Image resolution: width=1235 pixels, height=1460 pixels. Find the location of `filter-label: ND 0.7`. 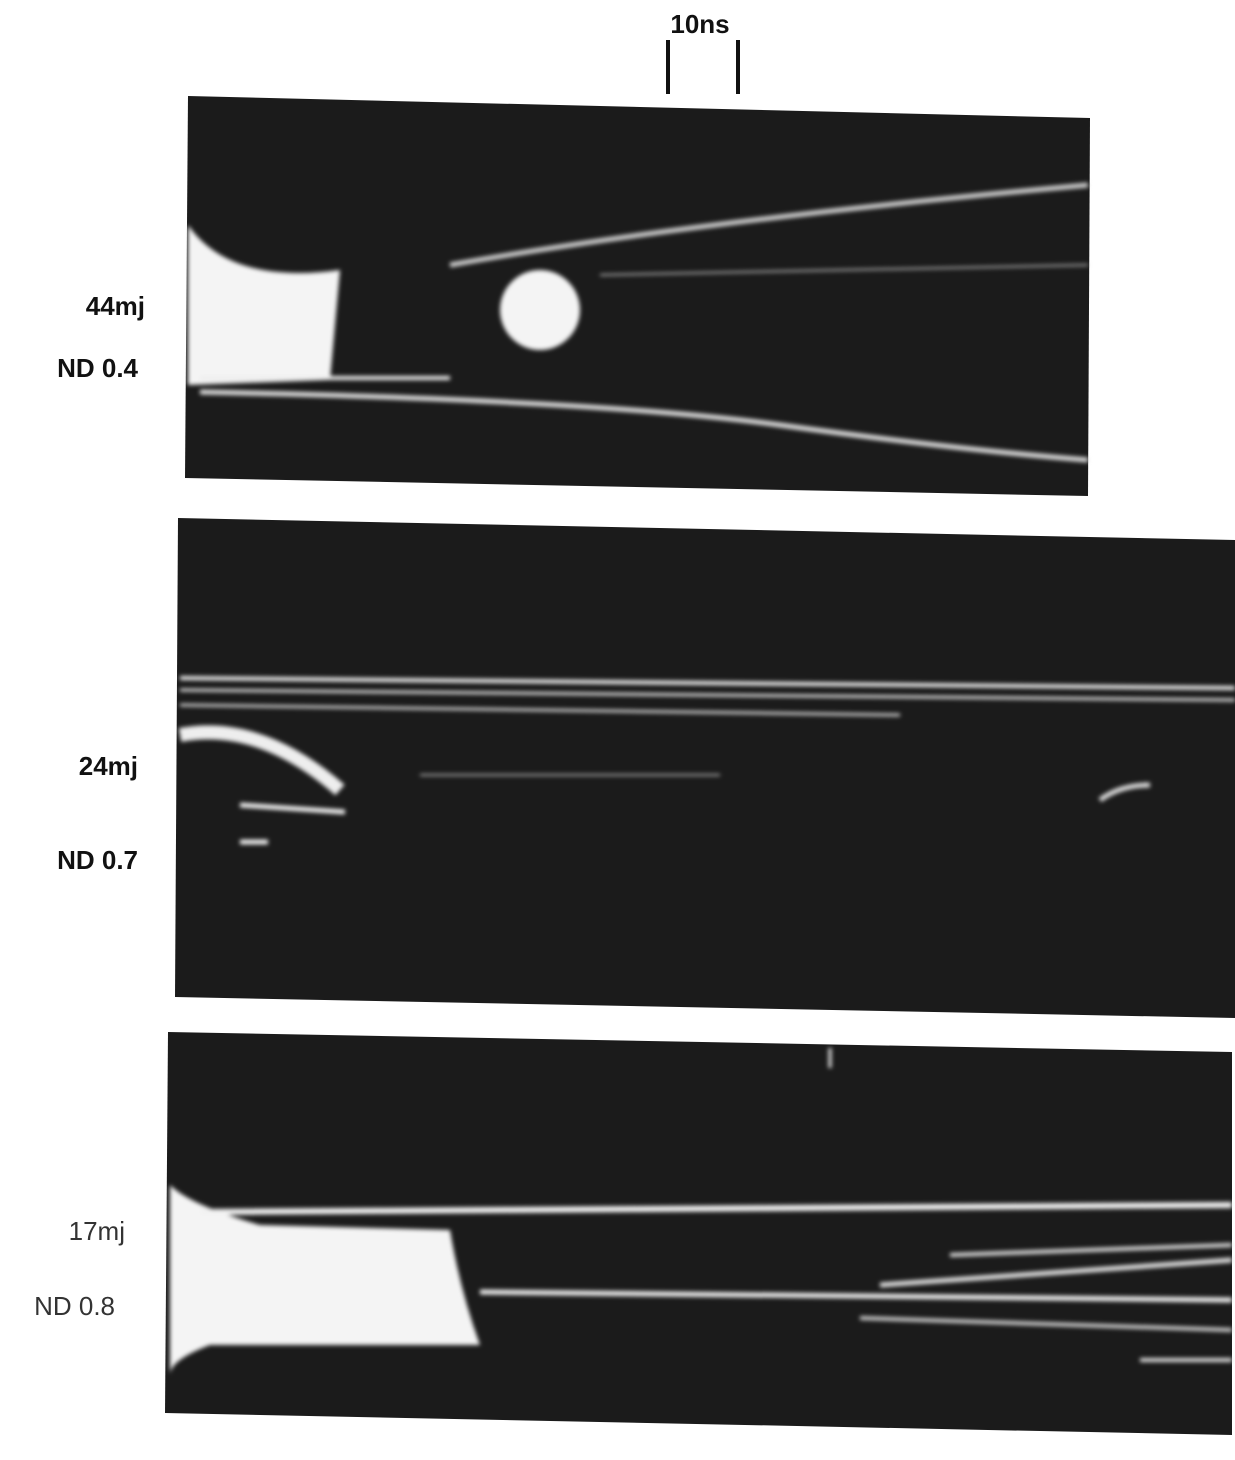

filter-label: ND 0.7 is located at coordinates (97, 860).